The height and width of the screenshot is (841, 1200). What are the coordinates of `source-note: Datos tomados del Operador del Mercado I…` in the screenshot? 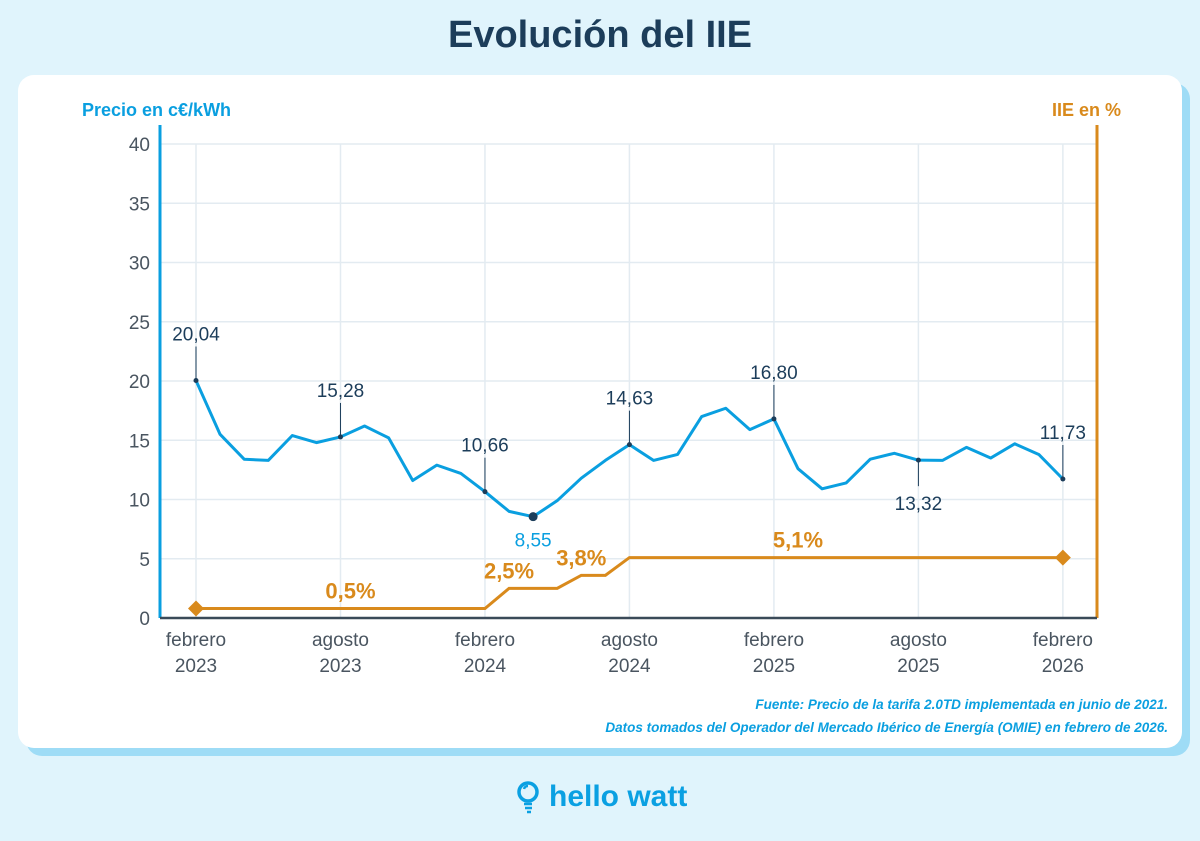 It's located at (886, 727).